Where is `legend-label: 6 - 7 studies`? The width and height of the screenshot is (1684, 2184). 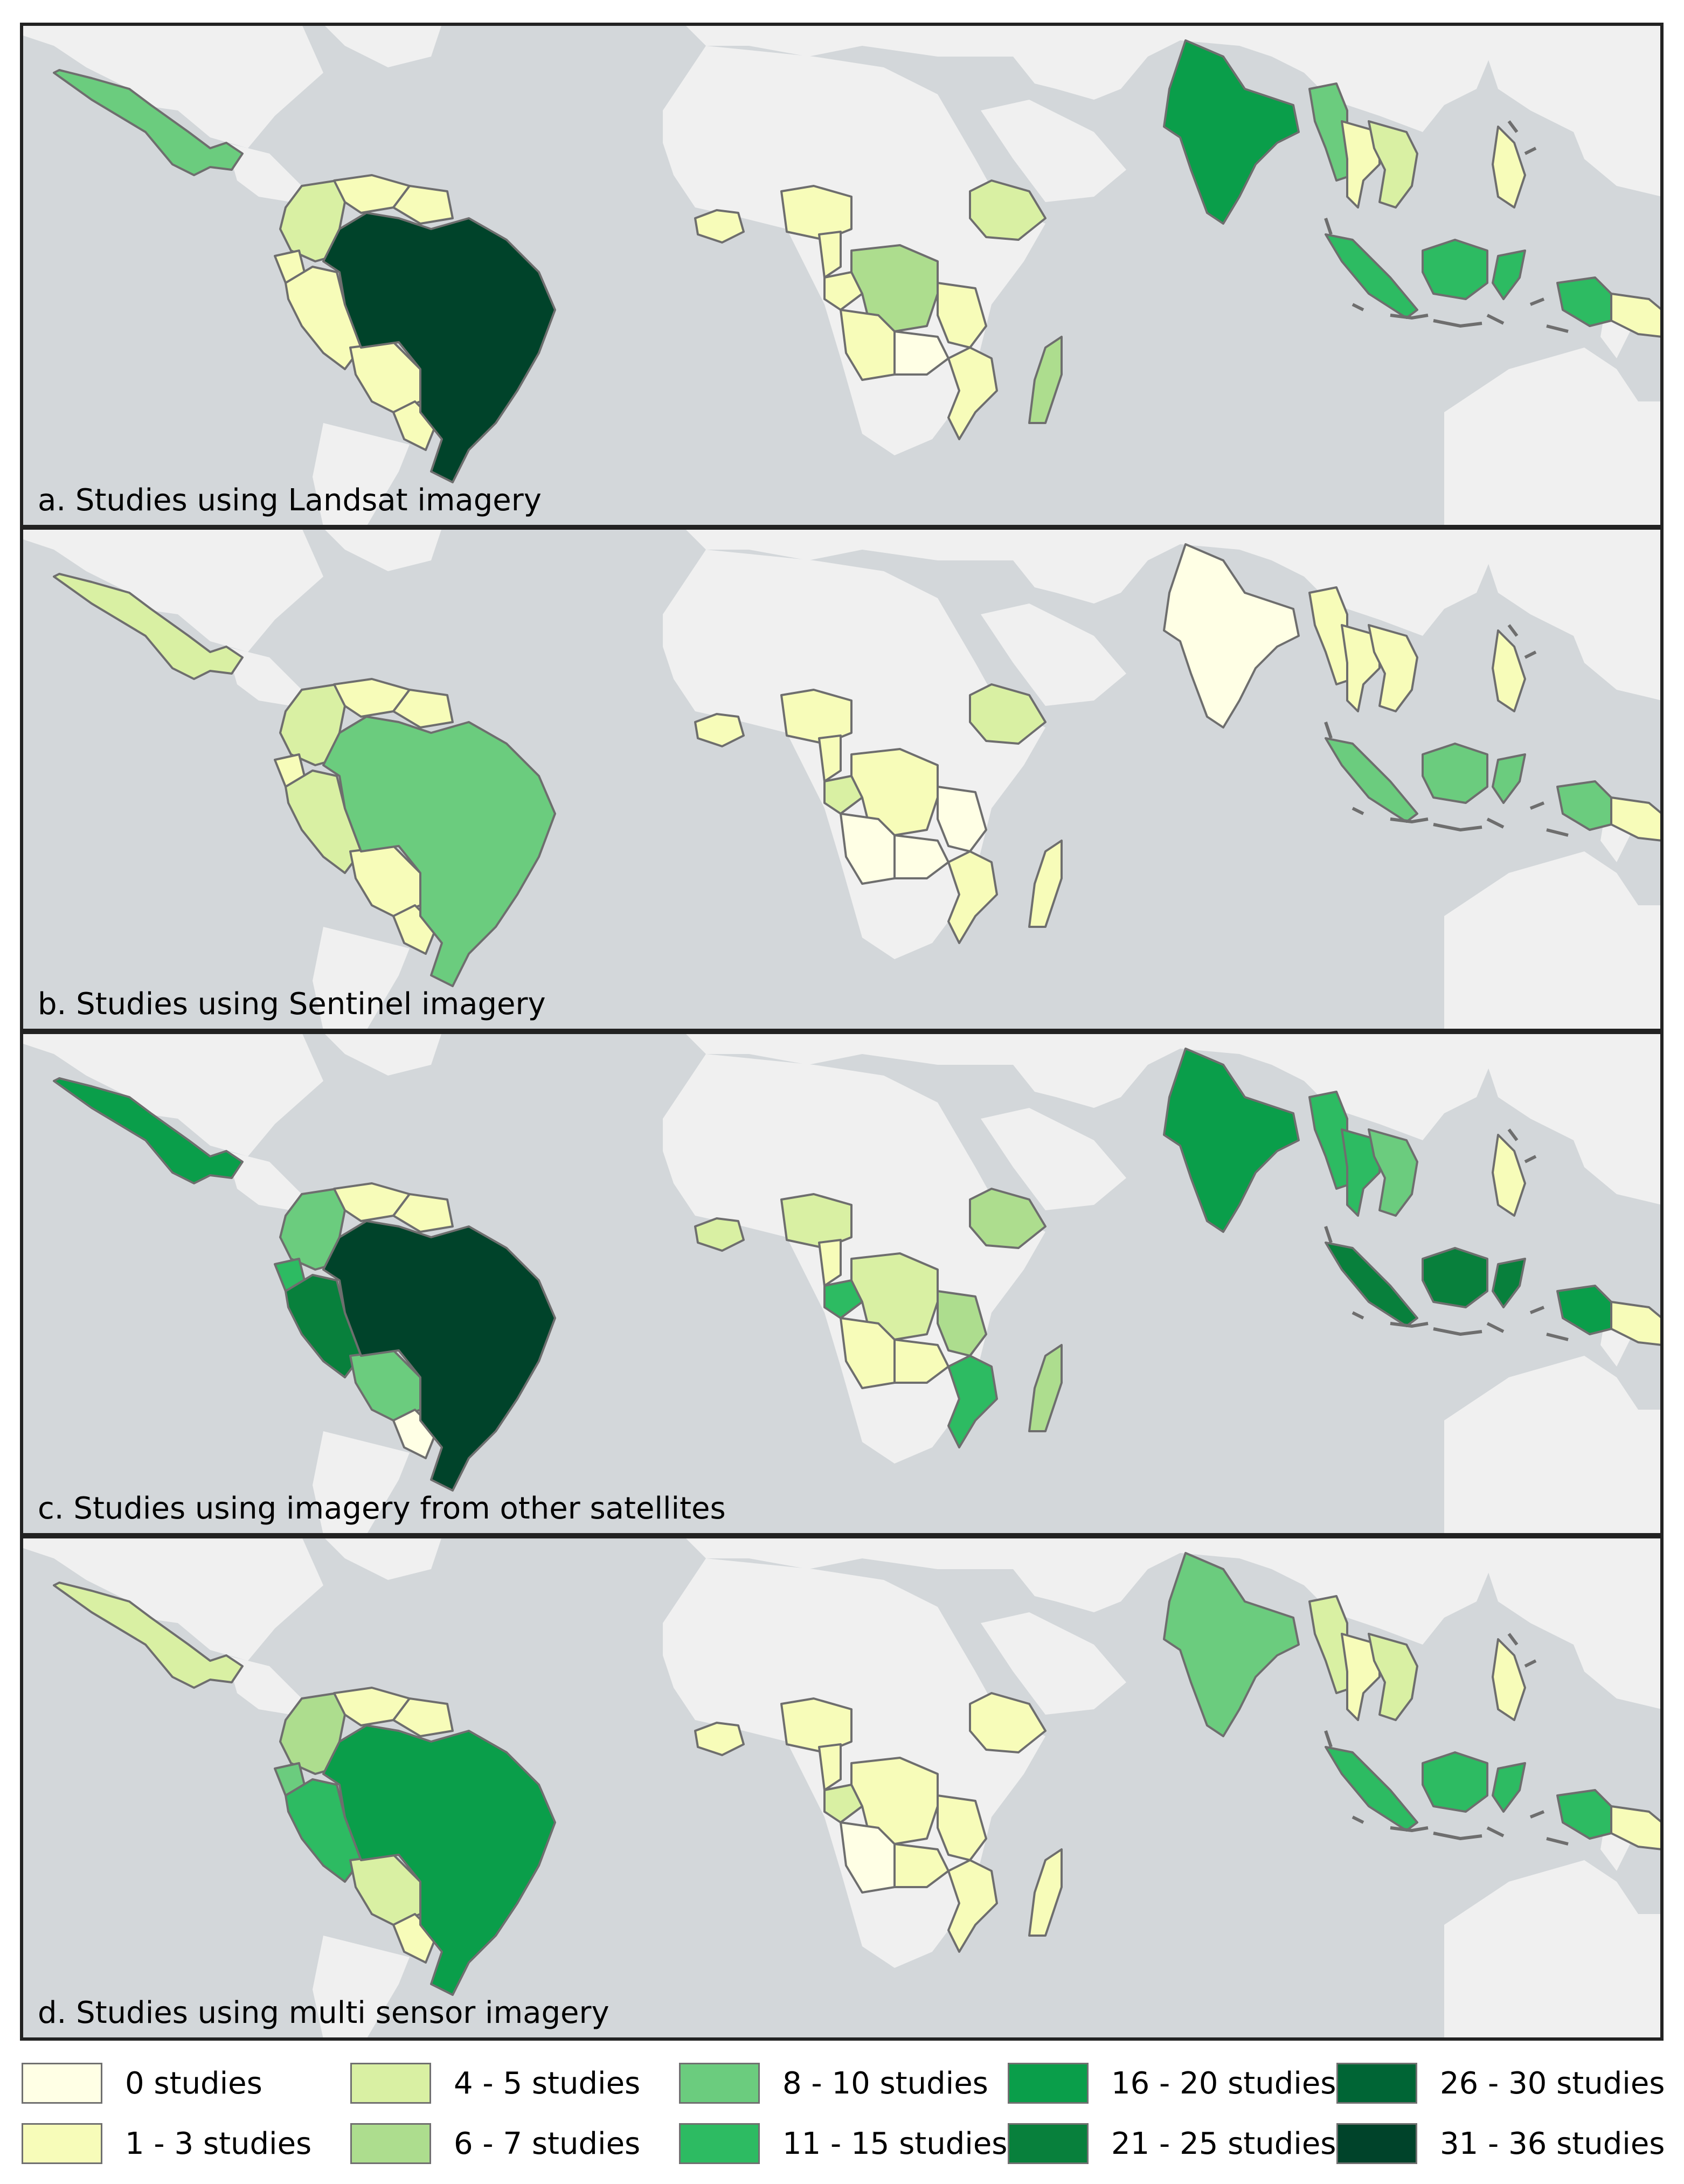 legend-label: 6 - 7 studies is located at coordinates (547, 2143).